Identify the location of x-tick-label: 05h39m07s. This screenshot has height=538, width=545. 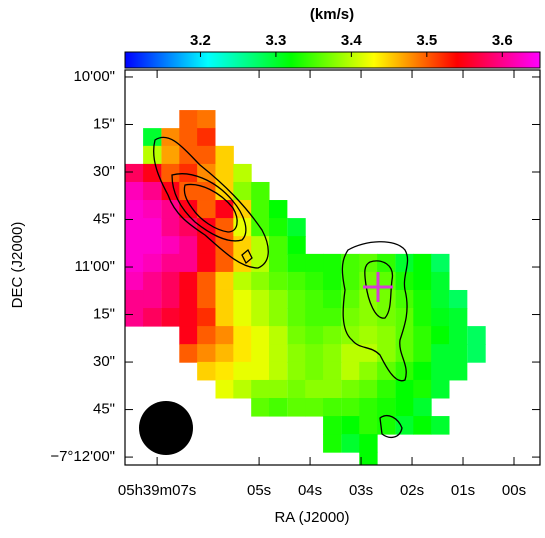
(157, 490).